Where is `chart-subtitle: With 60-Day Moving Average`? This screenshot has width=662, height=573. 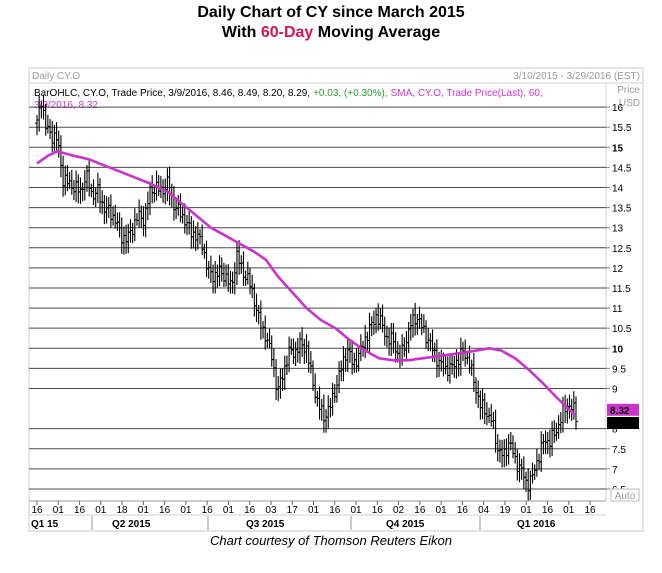 chart-subtitle: With 60-Day Moving Average is located at coordinates (331, 33).